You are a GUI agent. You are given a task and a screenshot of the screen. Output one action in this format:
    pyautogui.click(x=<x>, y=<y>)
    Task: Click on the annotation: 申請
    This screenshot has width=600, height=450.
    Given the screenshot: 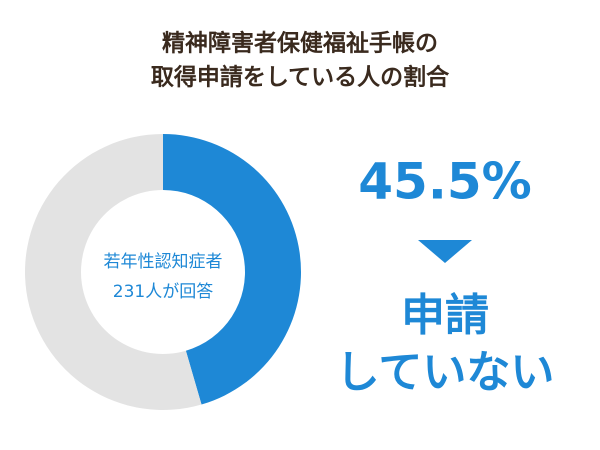 What is the action you would take?
    pyautogui.click(x=445, y=315)
    